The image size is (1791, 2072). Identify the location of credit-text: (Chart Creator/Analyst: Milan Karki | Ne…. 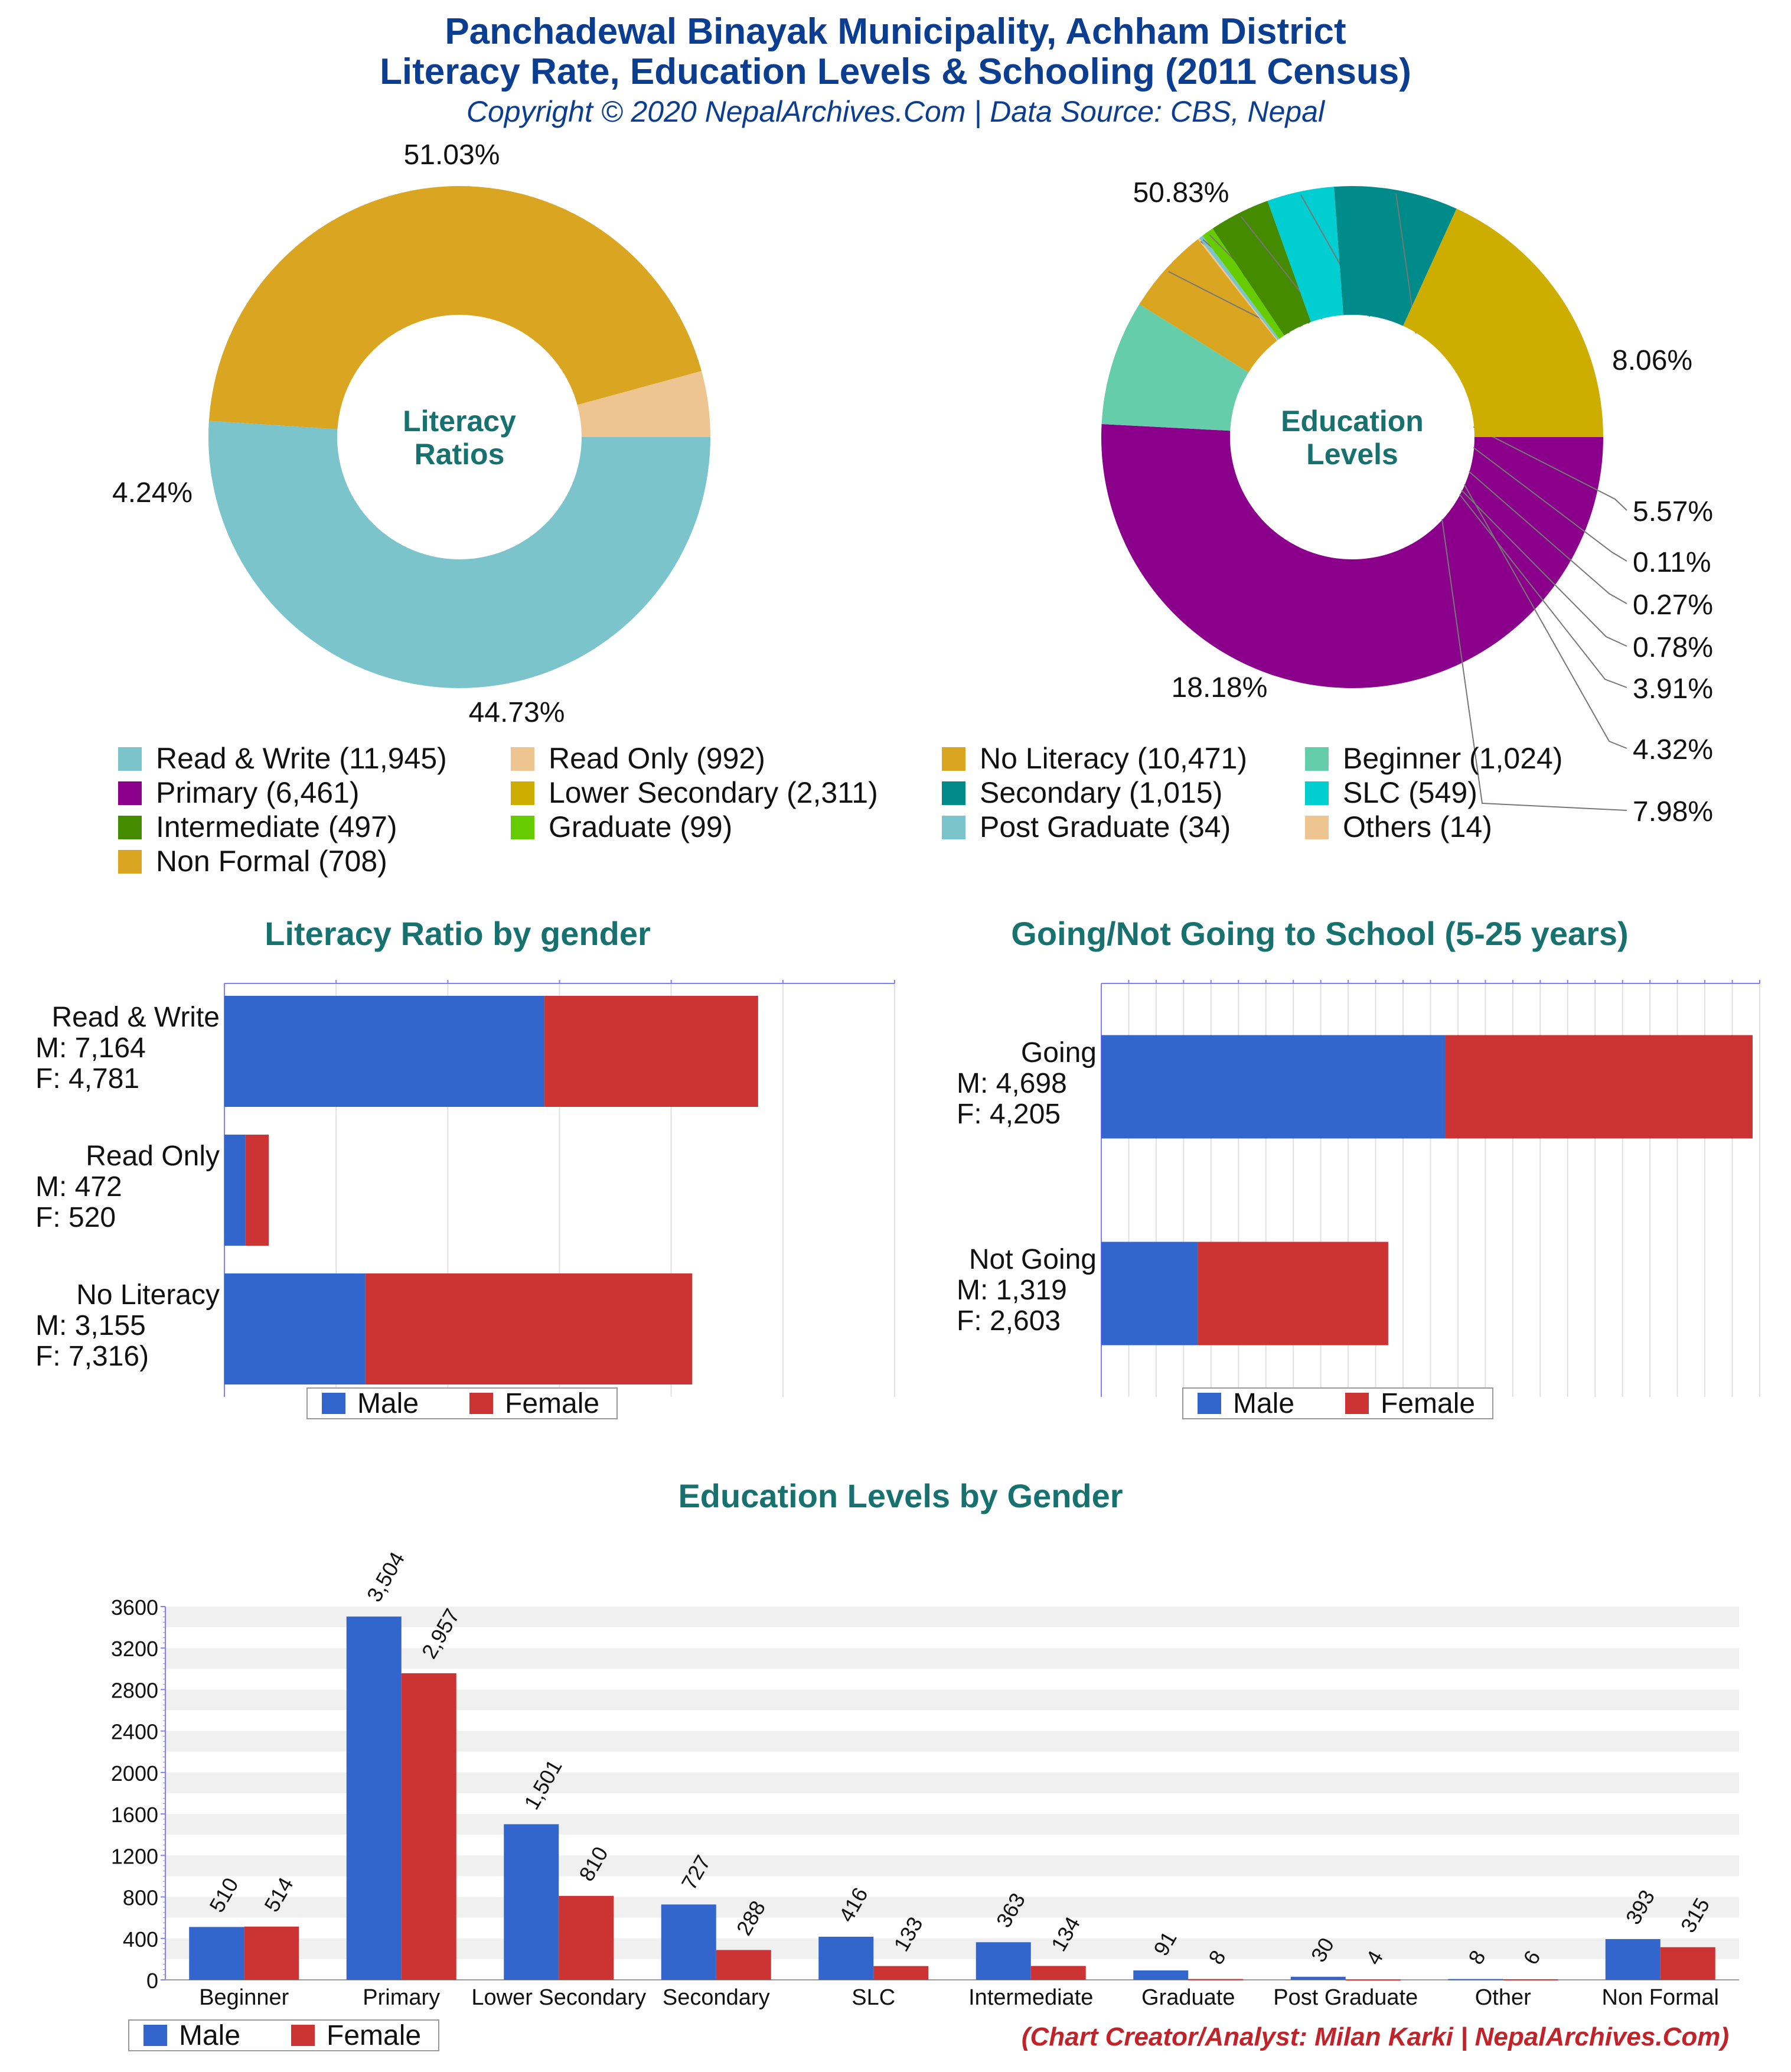
(1375, 2036).